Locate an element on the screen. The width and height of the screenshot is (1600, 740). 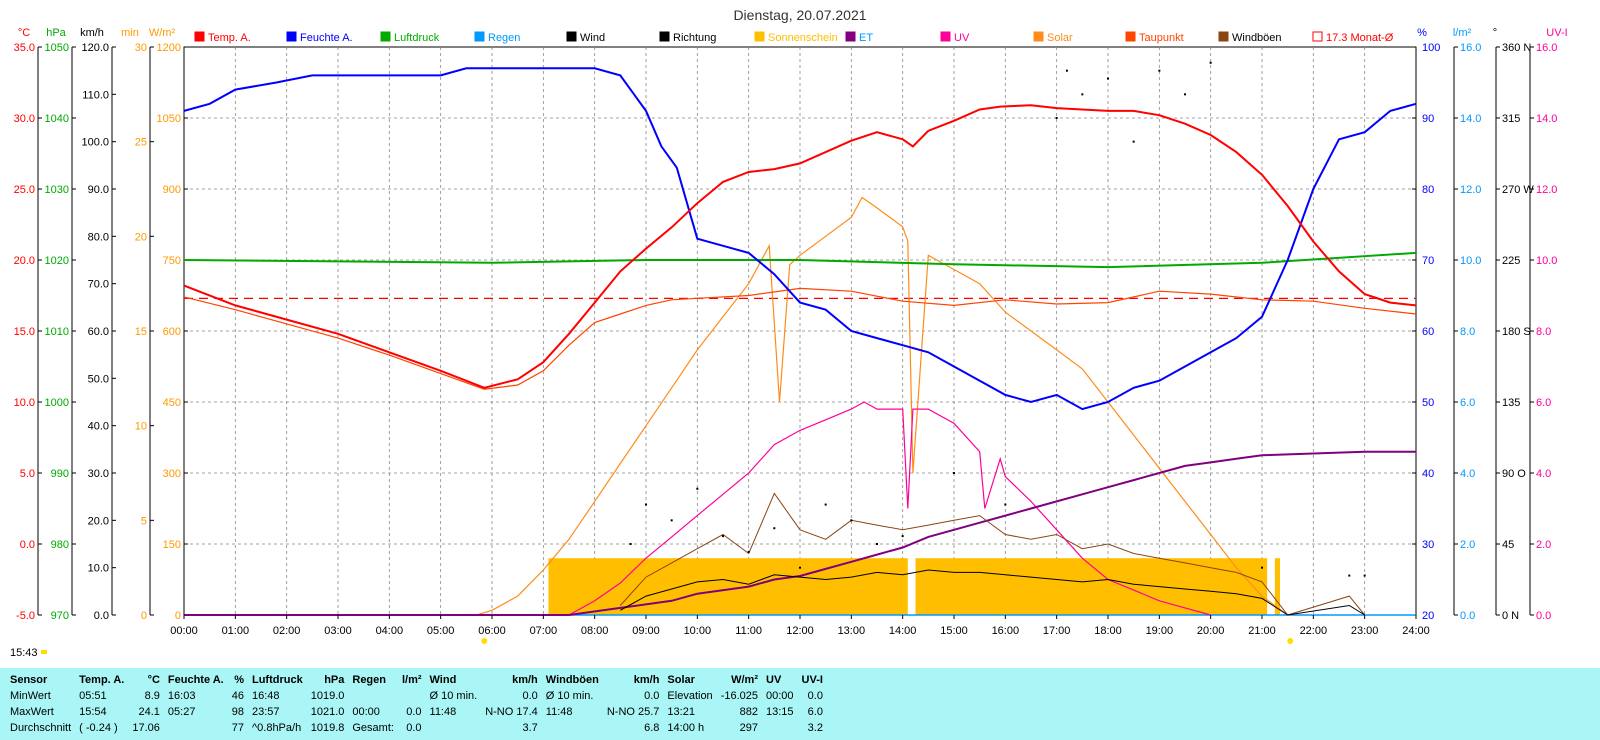
stats-row-label: MaxWert is located at coordinates (32, 712).